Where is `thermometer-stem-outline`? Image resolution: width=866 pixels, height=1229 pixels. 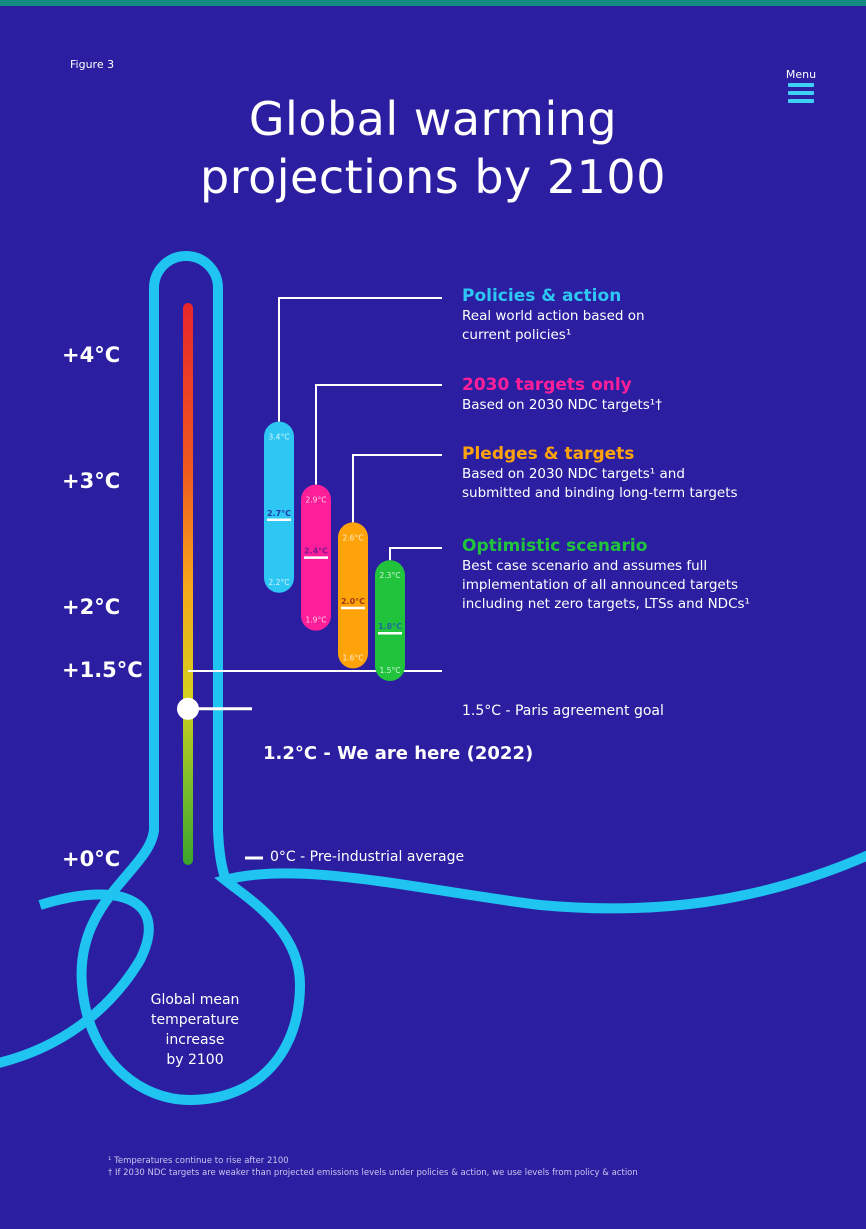
thermometer-stem-outline is located at coordinates (186, 543).